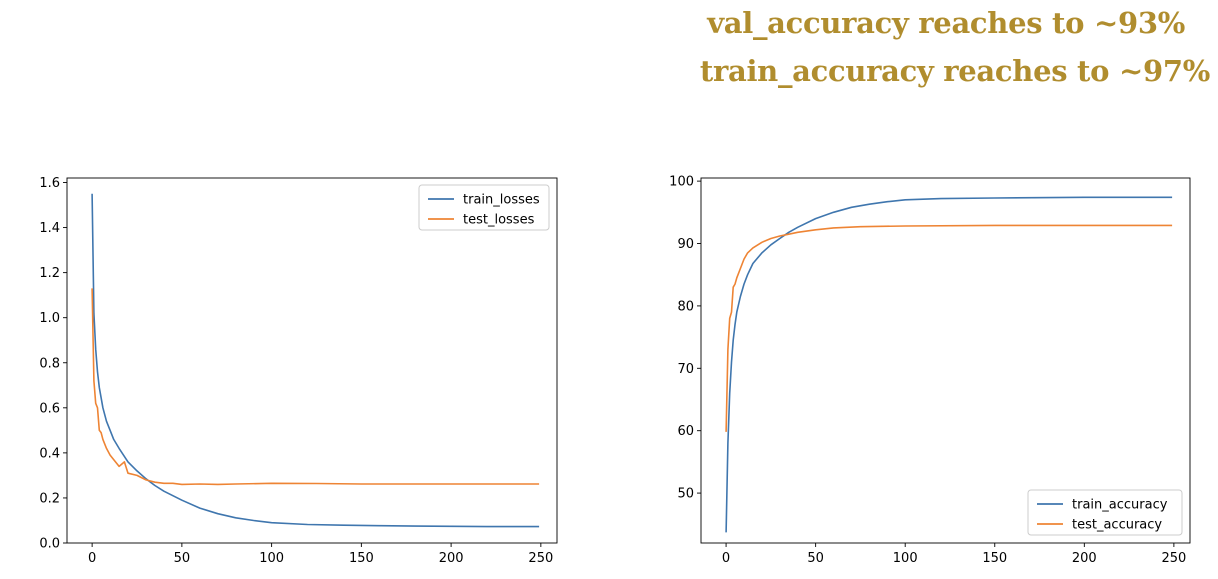  Describe the element at coordinates (949, 328) in the screenshot. I see `series-line-test-accuracy` at that location.